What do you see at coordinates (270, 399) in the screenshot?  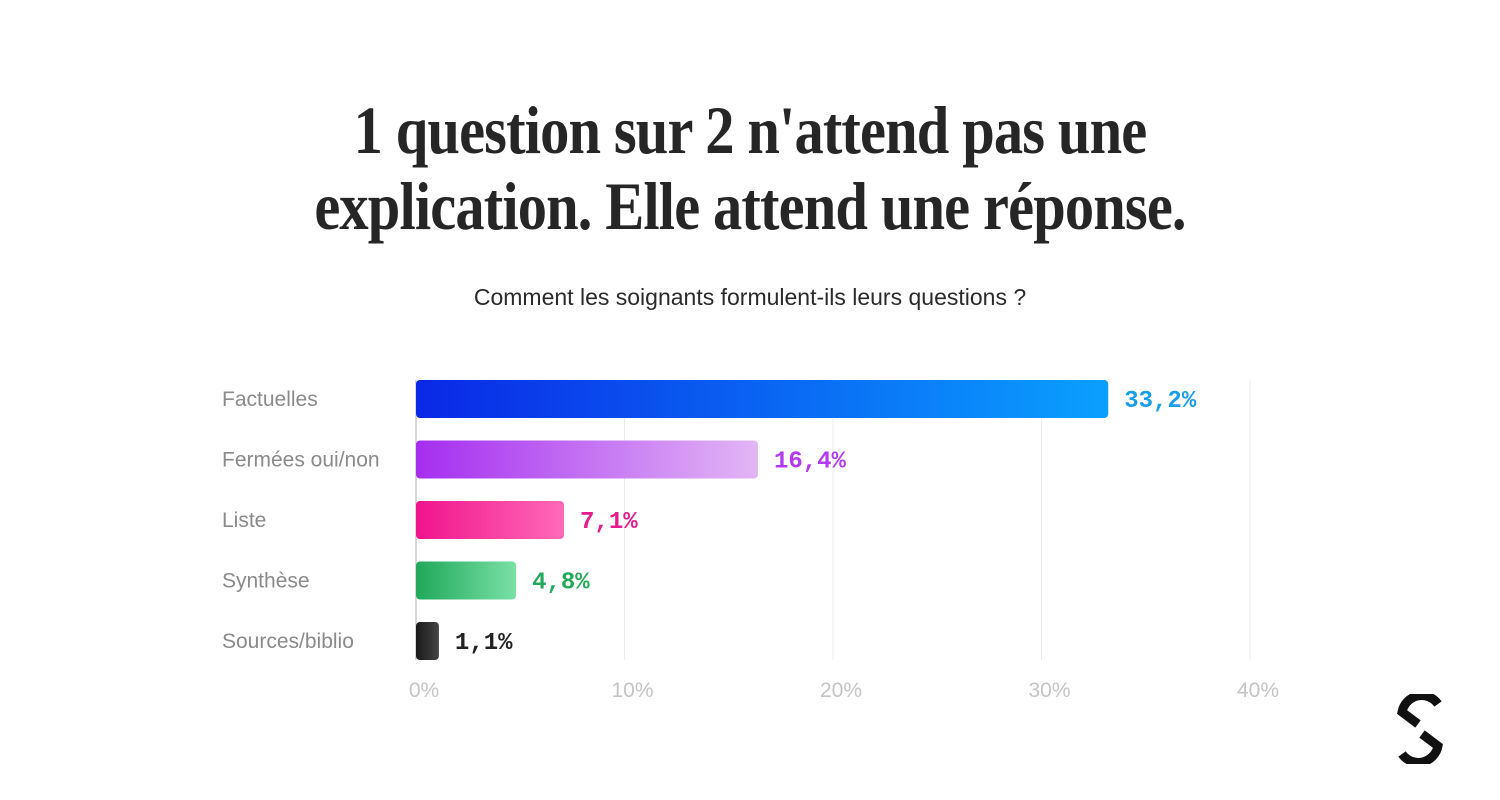 I see `category-label: Factuelles` at bounding box center [270, 399].